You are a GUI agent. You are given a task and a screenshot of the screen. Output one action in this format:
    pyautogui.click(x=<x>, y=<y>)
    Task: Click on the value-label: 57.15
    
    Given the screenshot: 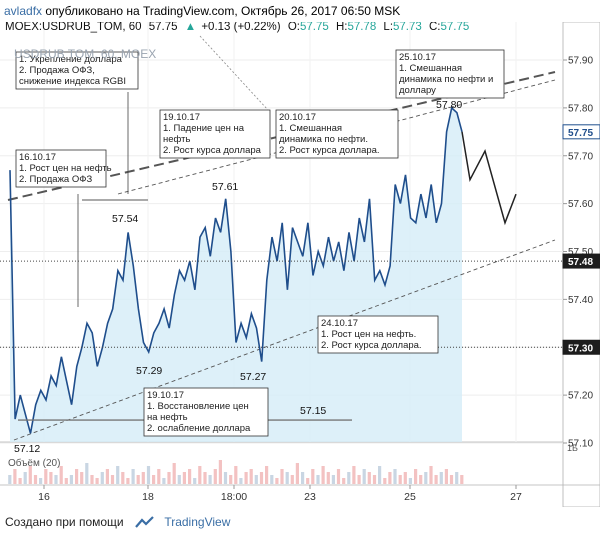 What is the action you would take?
    pyautogui.click(x=313, y=411)
    